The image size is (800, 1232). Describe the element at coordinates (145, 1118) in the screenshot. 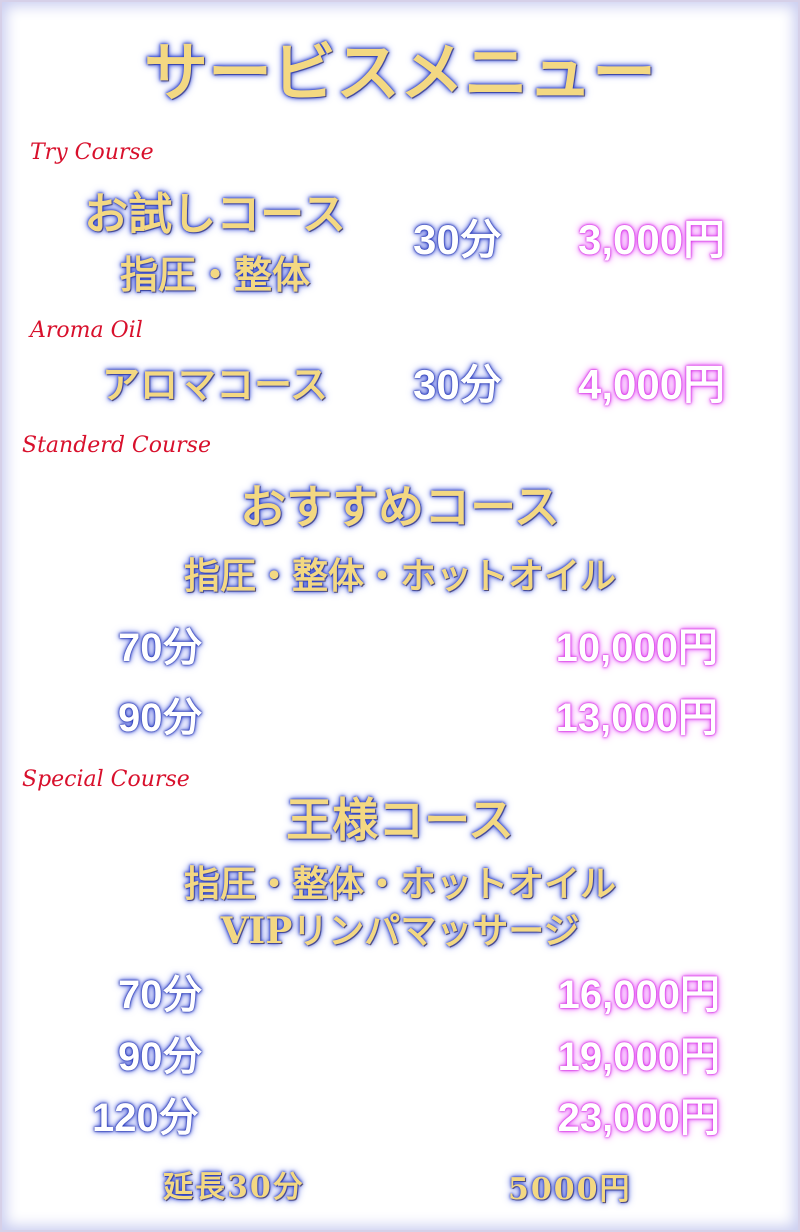

I see `special-time-120: 120分` at that location.